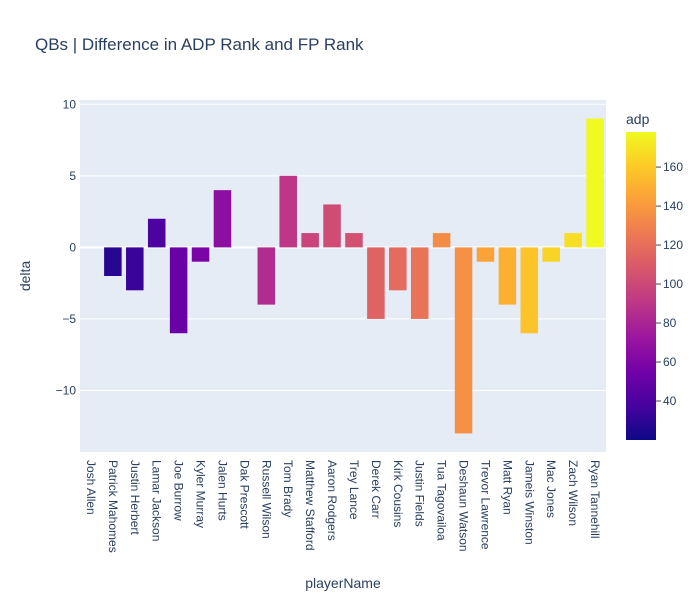  Describe the element at coordinates (72, 247) in the screenshot. I see `y-tick-label: 0` at that location.